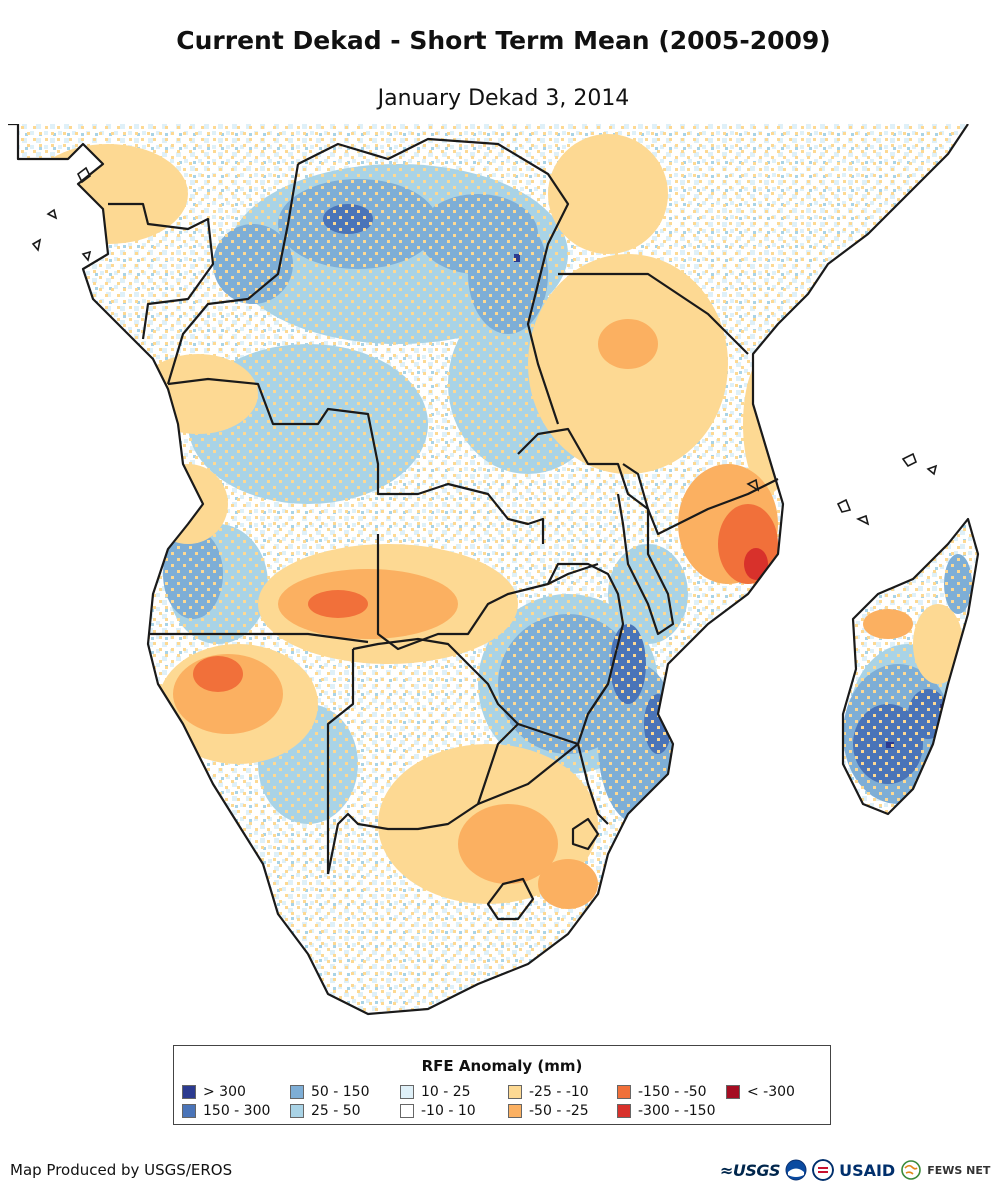  Describe the element at coordinates (677, 1111) in the screenshot. I see `legend-label: -300 - -150` at that location.